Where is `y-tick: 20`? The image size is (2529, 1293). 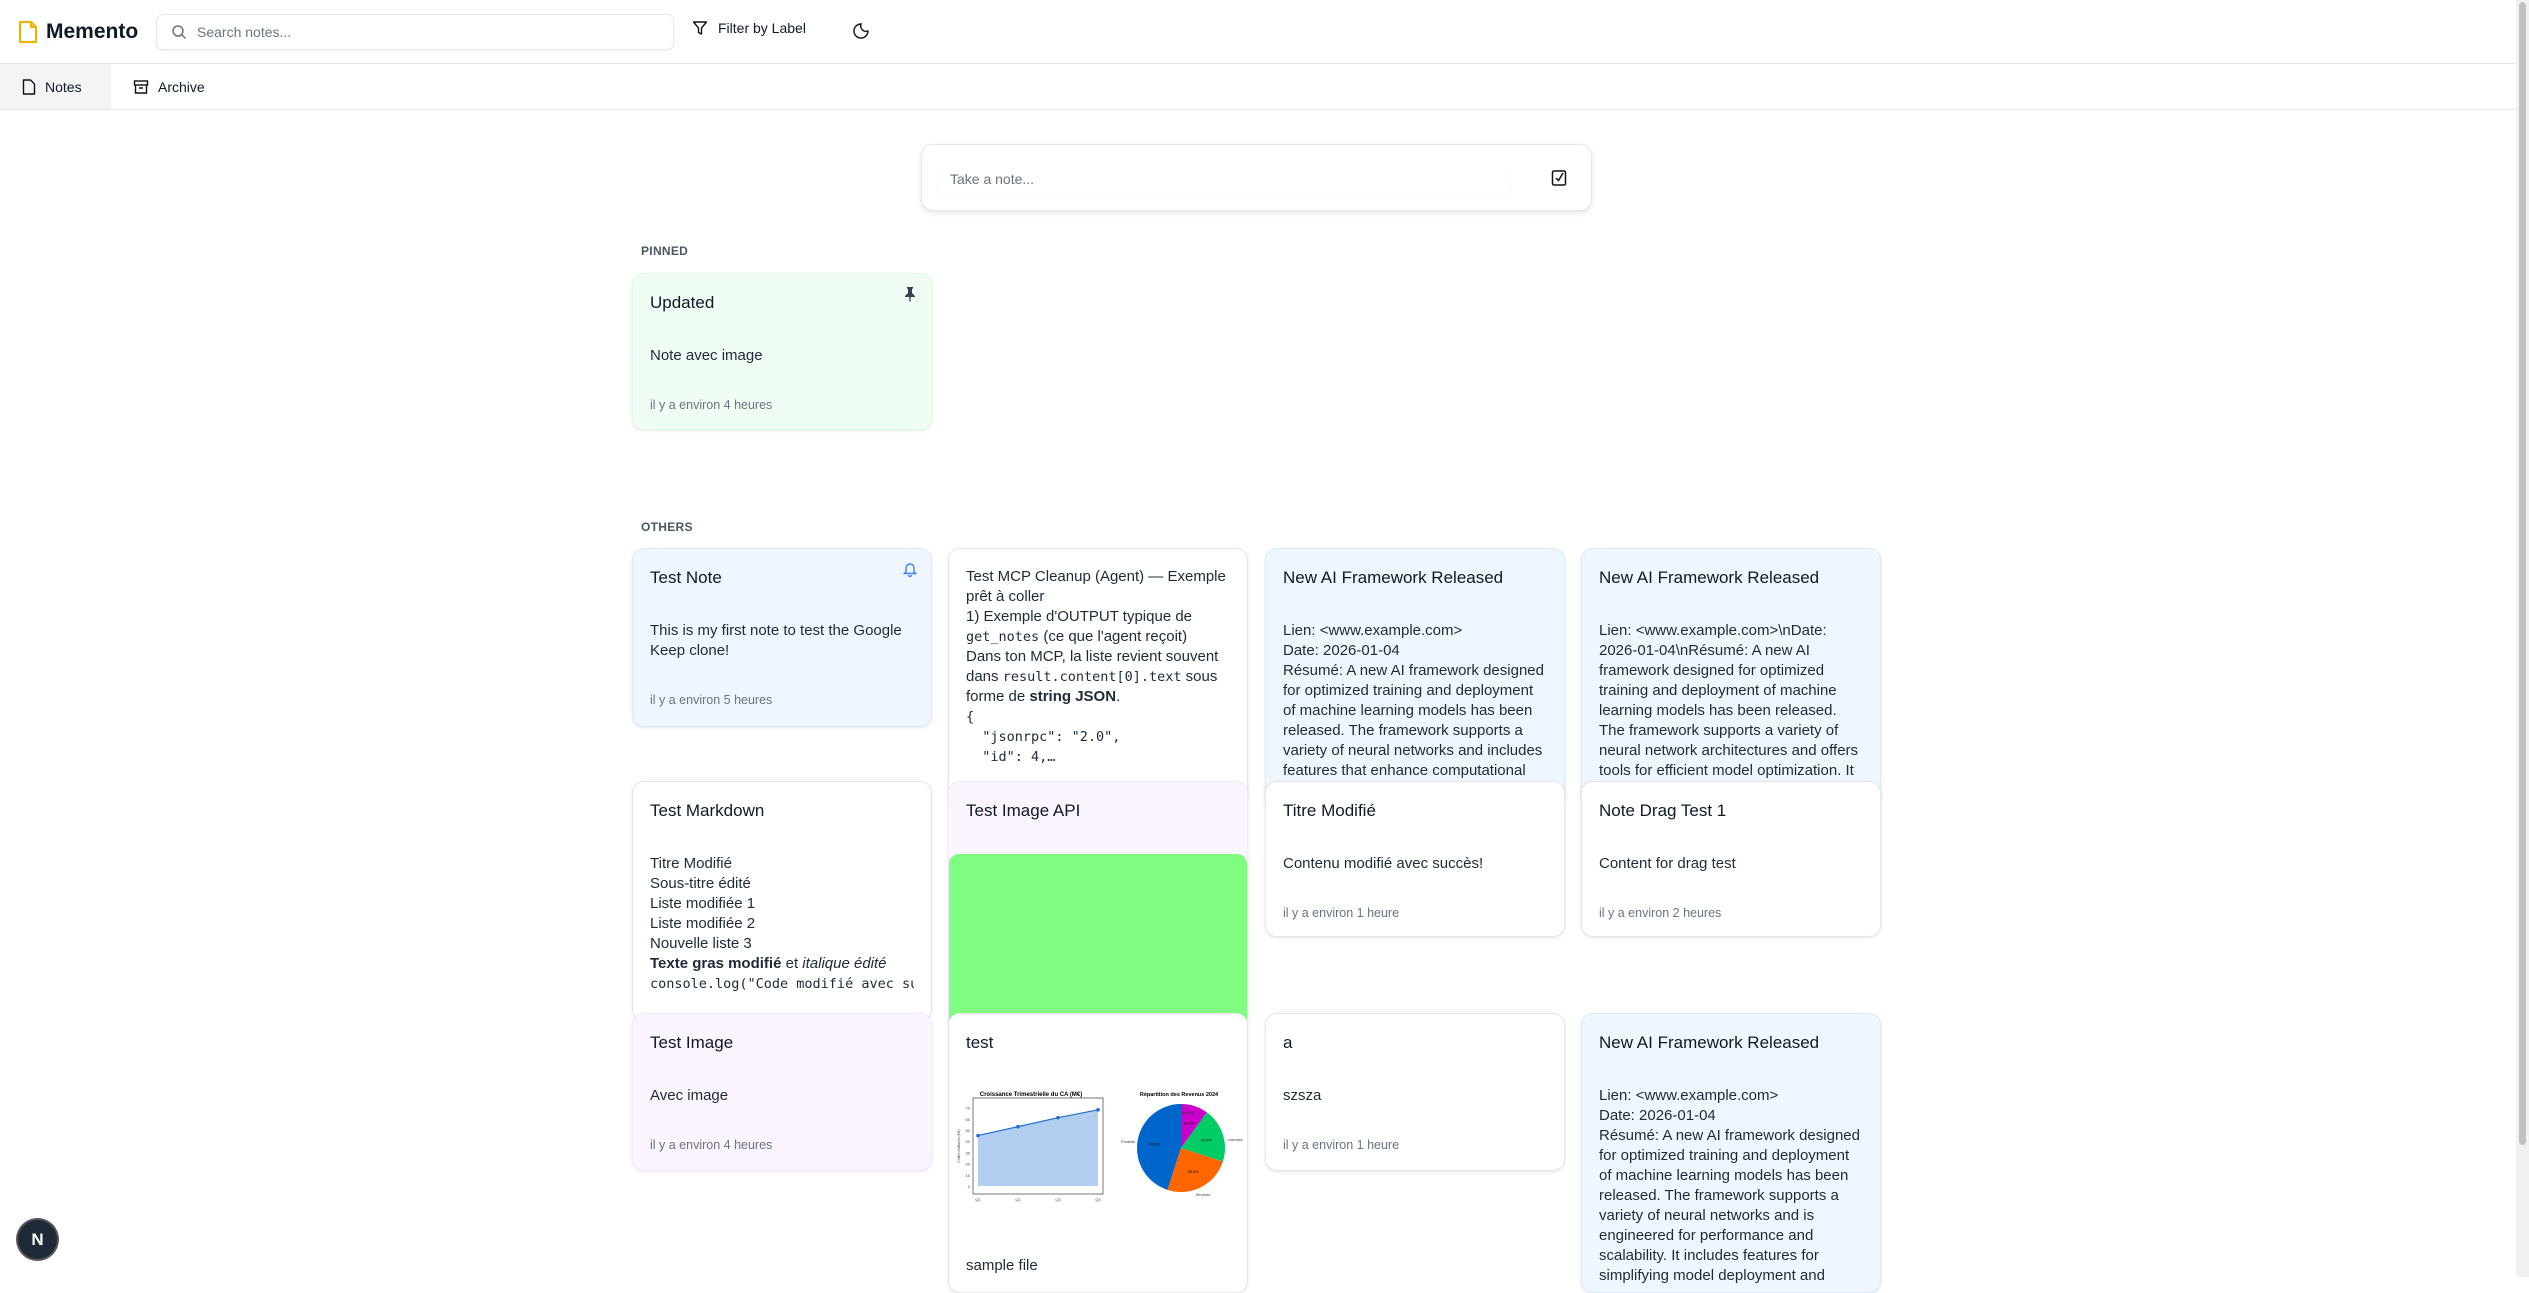 y-tick: 20 is located at coordinates (968, 1164).